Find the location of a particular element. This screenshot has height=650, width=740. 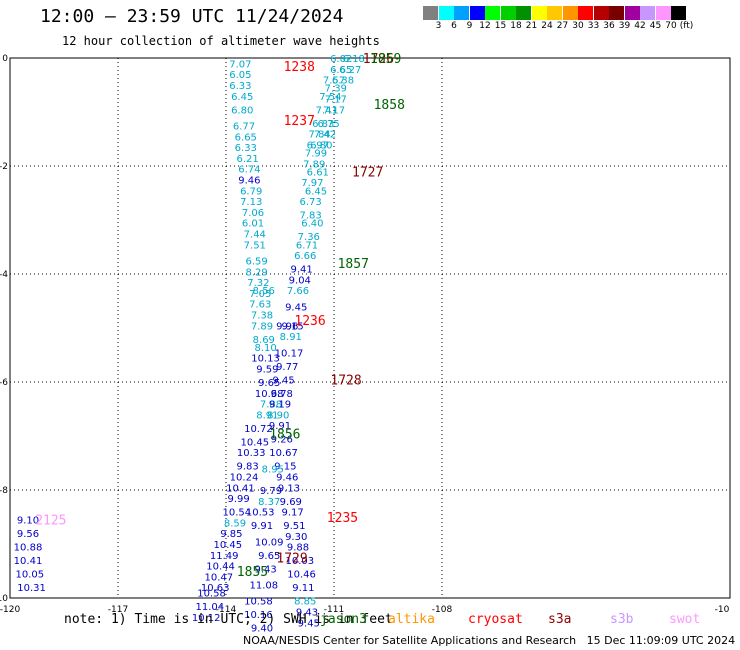

wave-height-value: 9.13 is located at coordinates (289, 488).